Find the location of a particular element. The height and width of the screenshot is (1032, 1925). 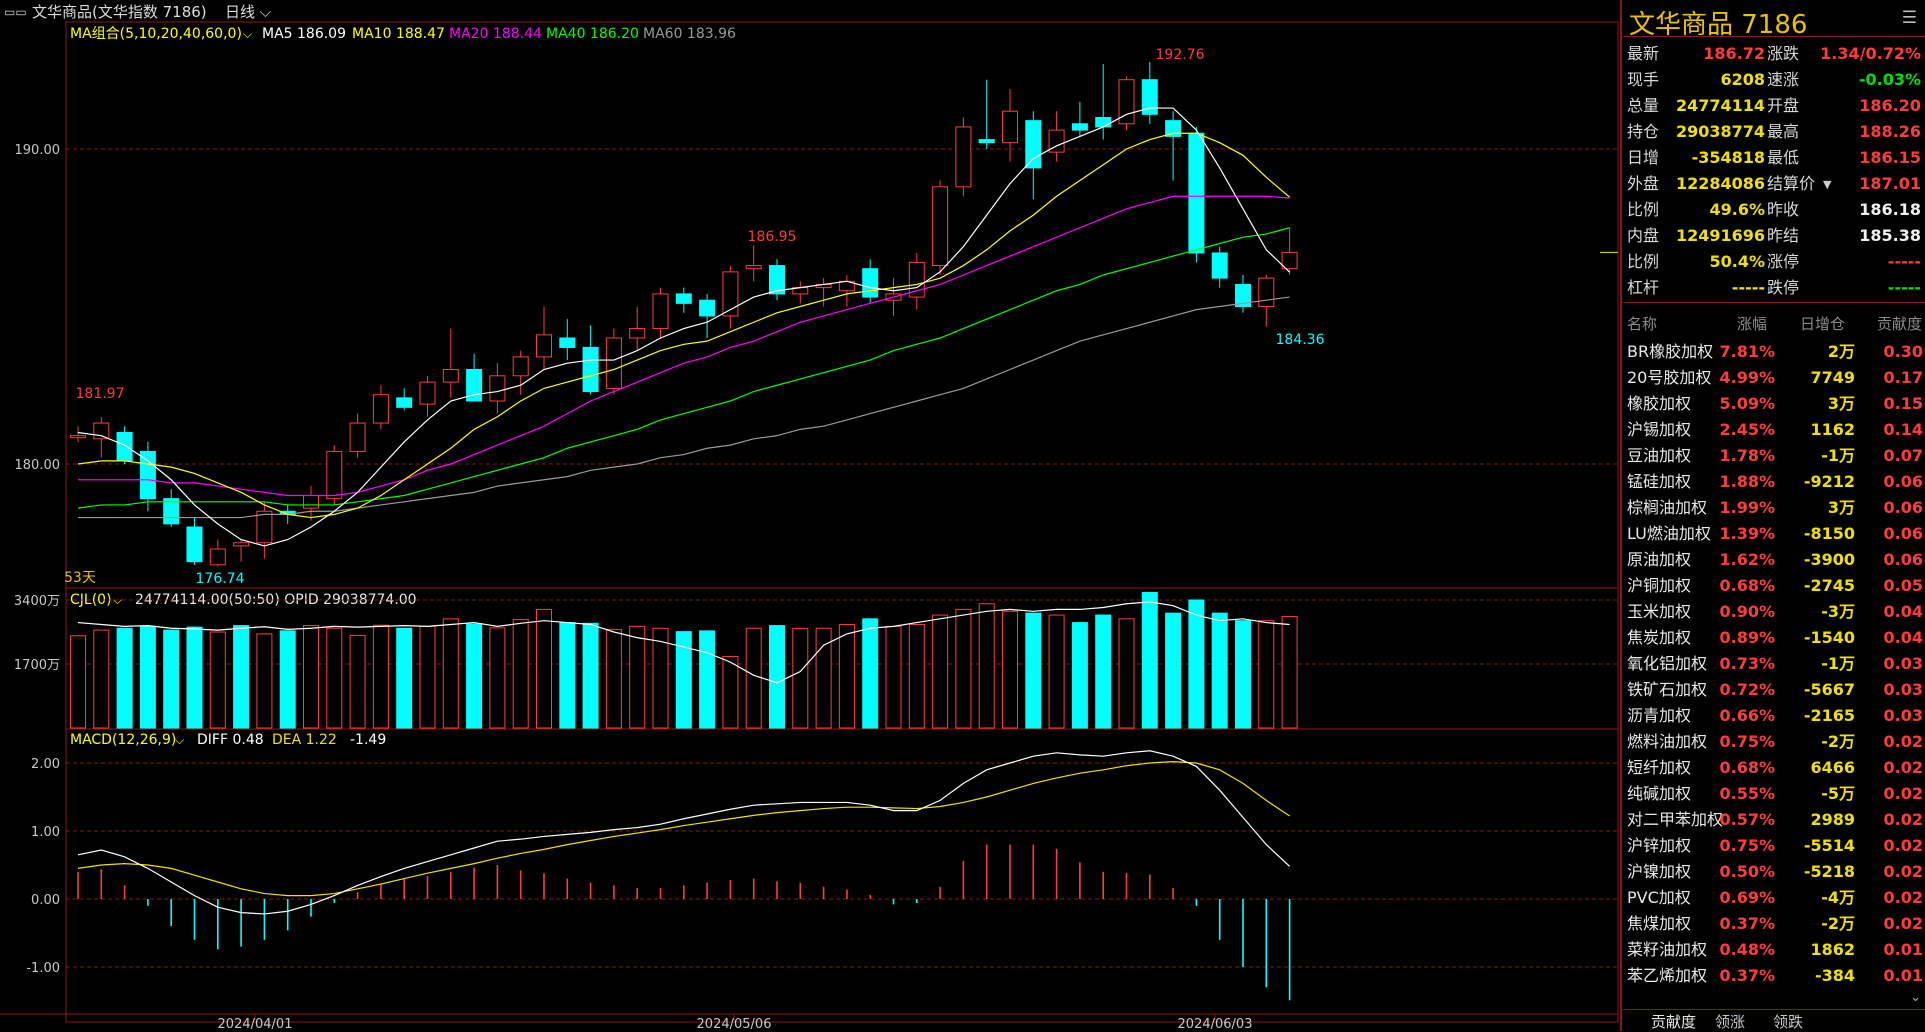

tab-contrib: 贡献度 is located at coordinates (1674, 1022).